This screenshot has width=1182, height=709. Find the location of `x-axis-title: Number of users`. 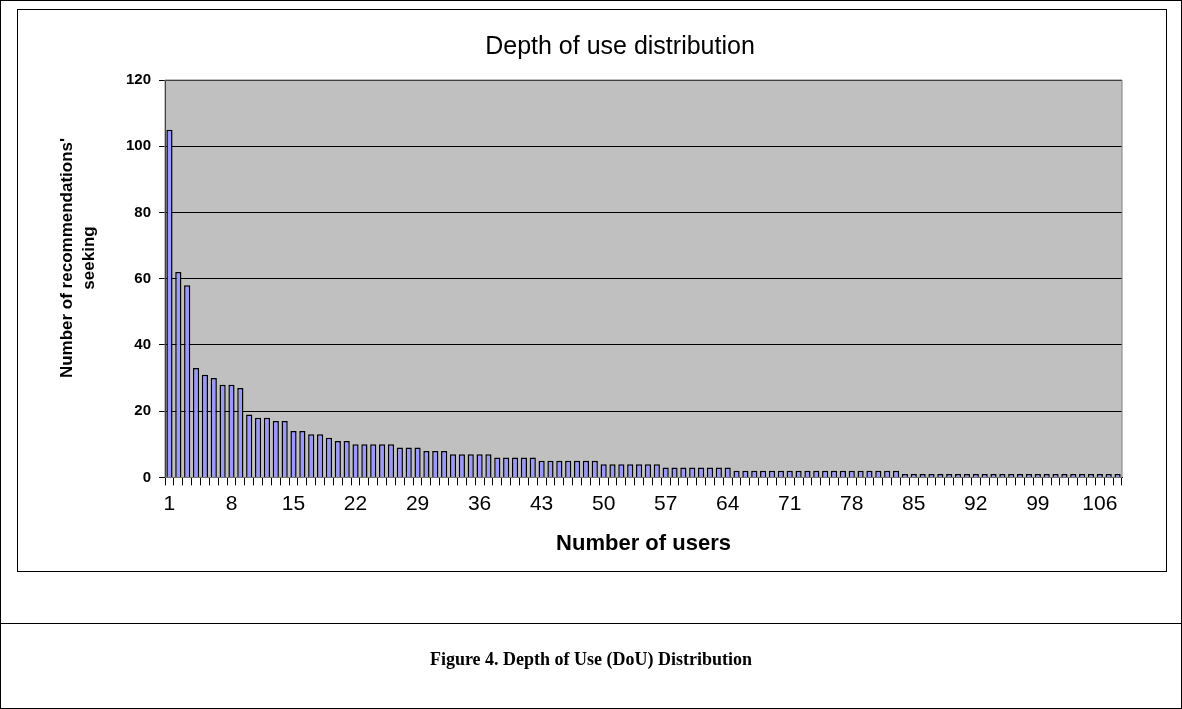

x-axis-title: Number of users is located at coordinates (643, 542).